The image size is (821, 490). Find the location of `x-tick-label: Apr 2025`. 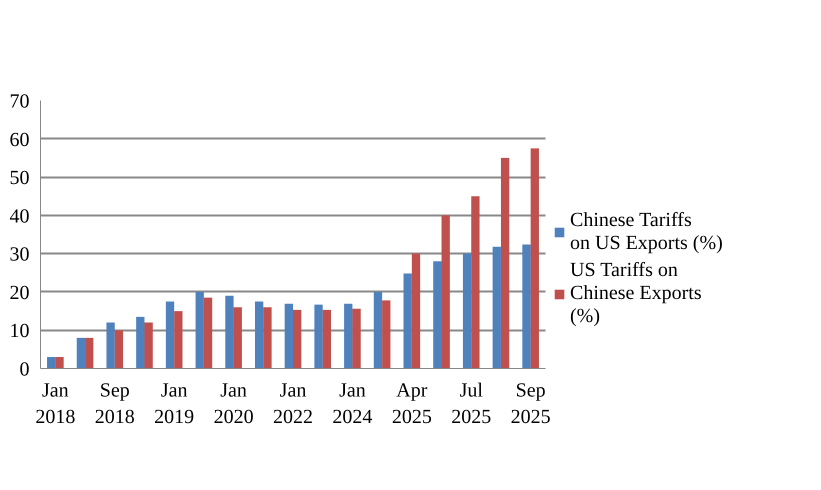

x-tick-label: Apr 2025 is located at coordinates (412, 404).